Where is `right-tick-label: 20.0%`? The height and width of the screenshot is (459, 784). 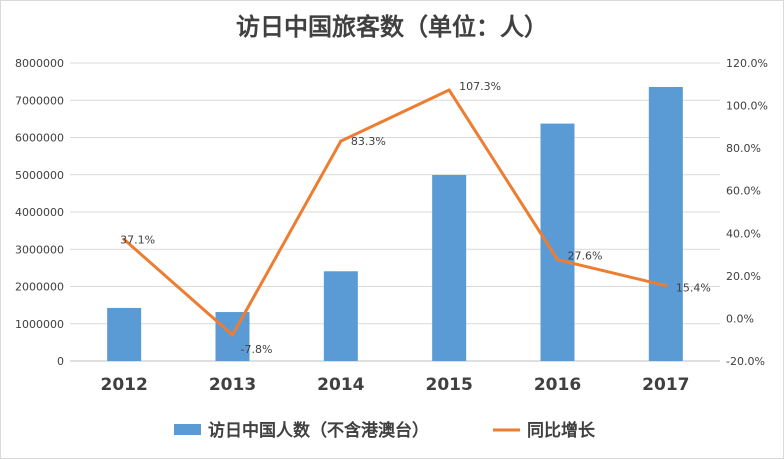 right-tick-label: 20.0% is located at coordinates (743, 276).